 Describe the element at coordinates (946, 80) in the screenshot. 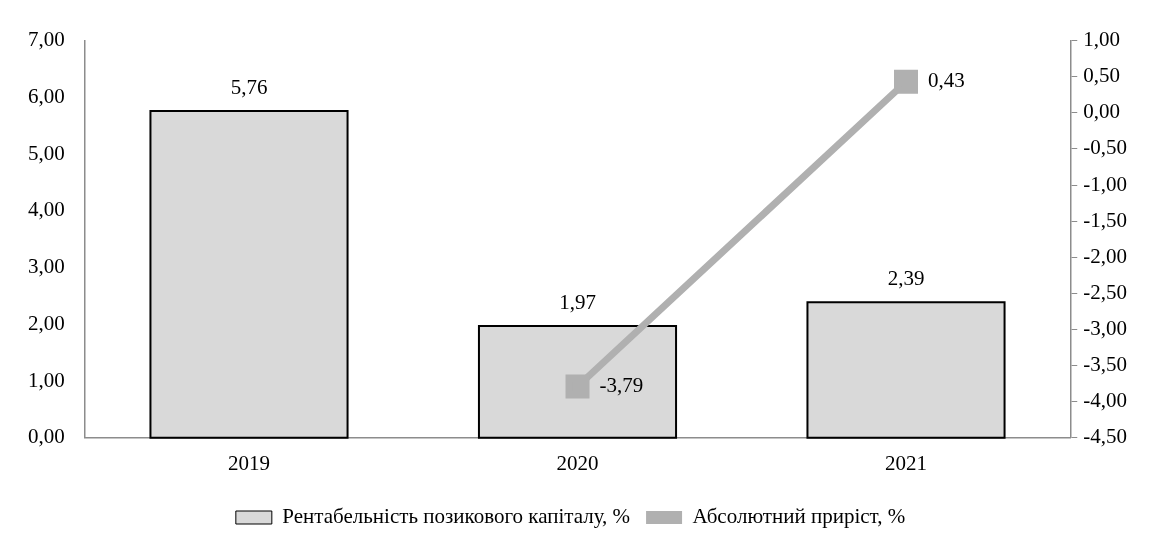

I see `data-label: 0,43` at that location.